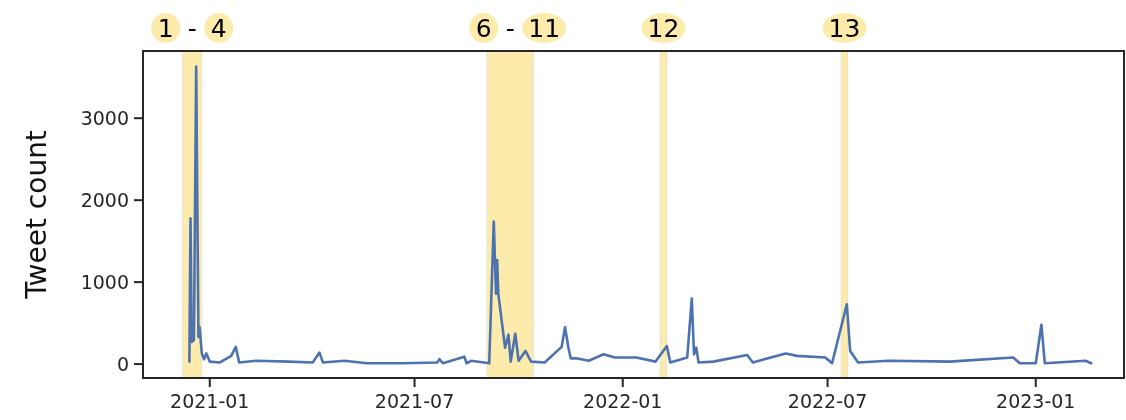  I want to click on band-label: 12, so click(663, 28).